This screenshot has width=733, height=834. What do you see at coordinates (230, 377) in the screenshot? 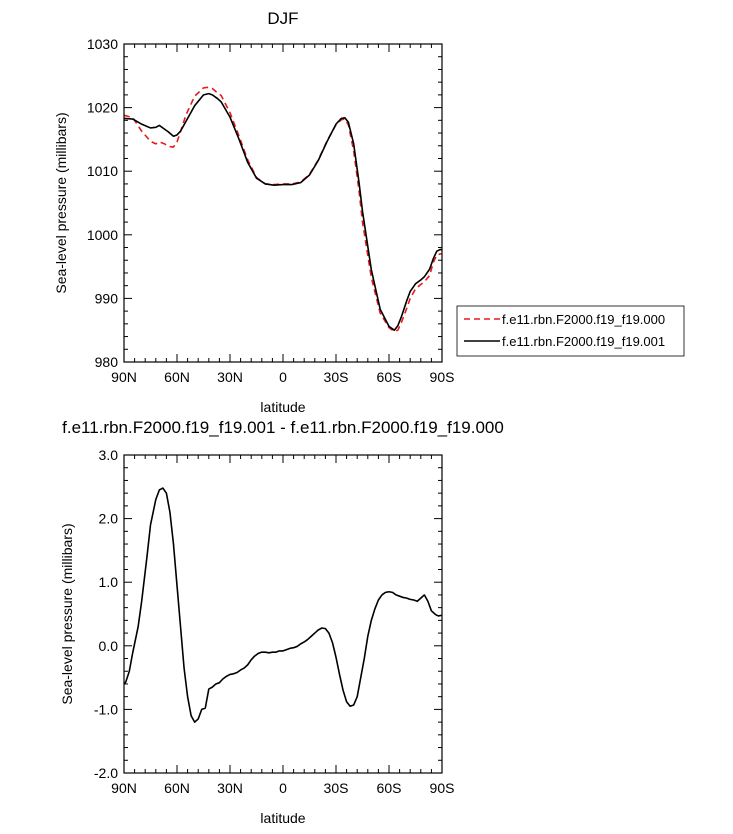
I see `top-chart-x-tick-label: 30N` at bounding box center [230, 377].